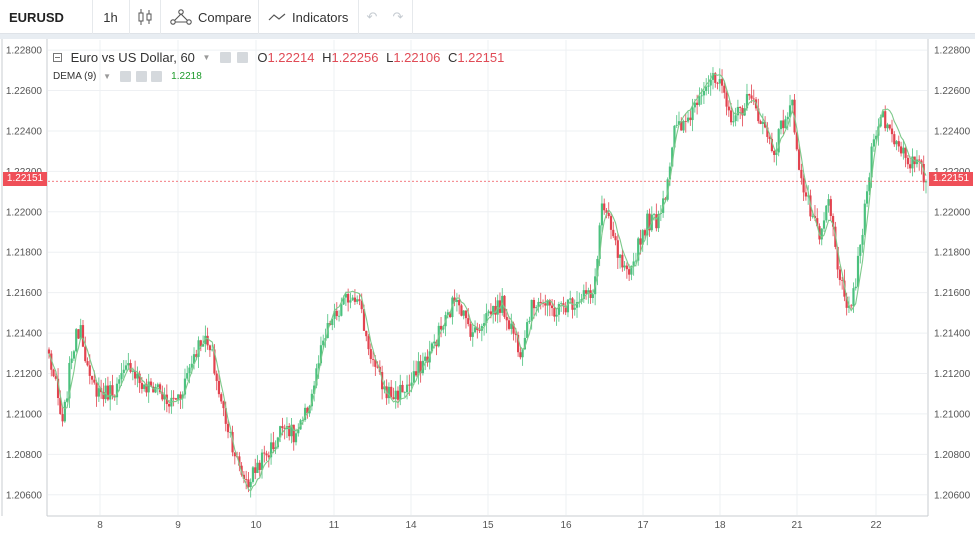  Describe the element at coordinates (181, 17) in the screenshot. I see `compare-icon` at that location.